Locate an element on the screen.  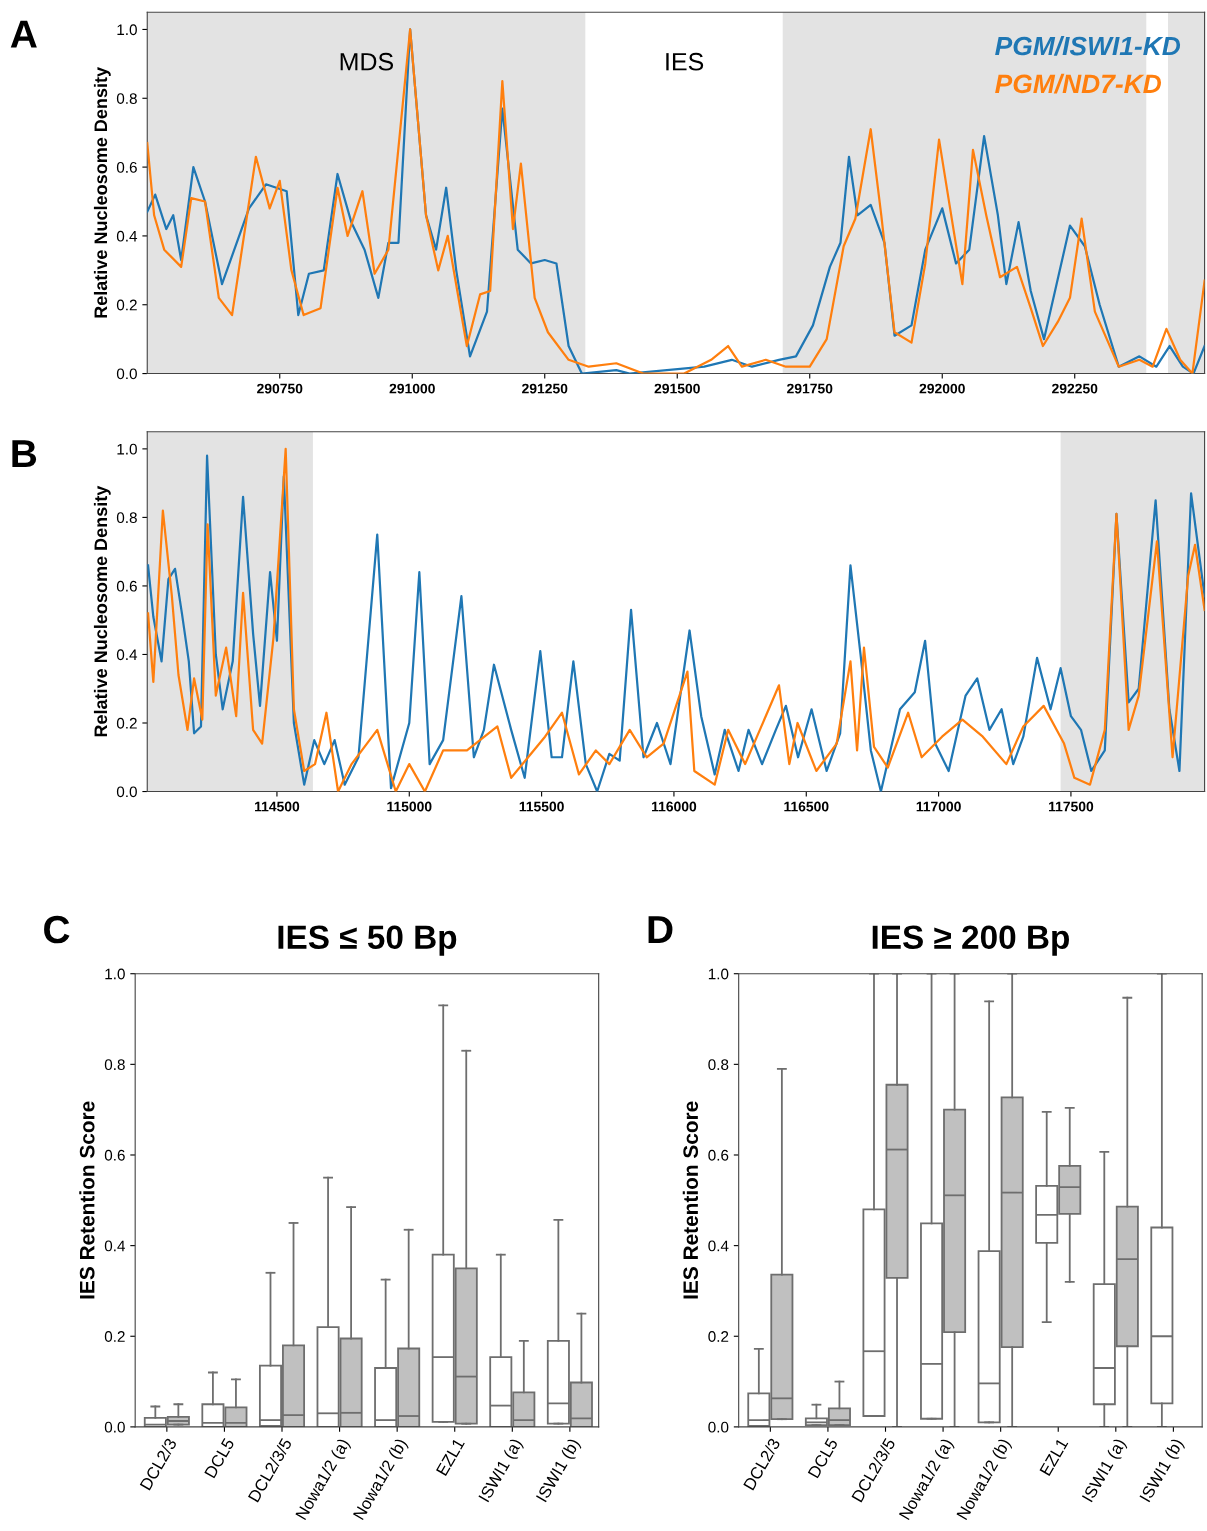
chart-title: IES ≤ 50 Bp is located at coordinates (367, 940).